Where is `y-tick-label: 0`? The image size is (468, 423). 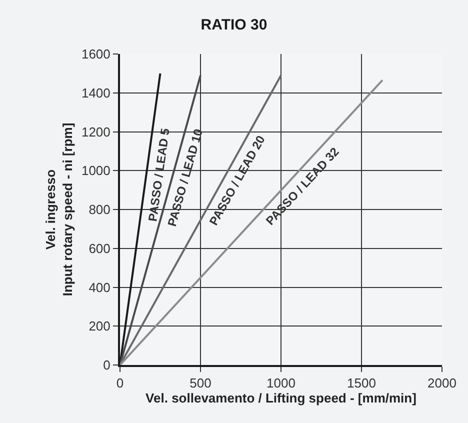 y-tick-label: 0 is located at coordinates (106, 365).